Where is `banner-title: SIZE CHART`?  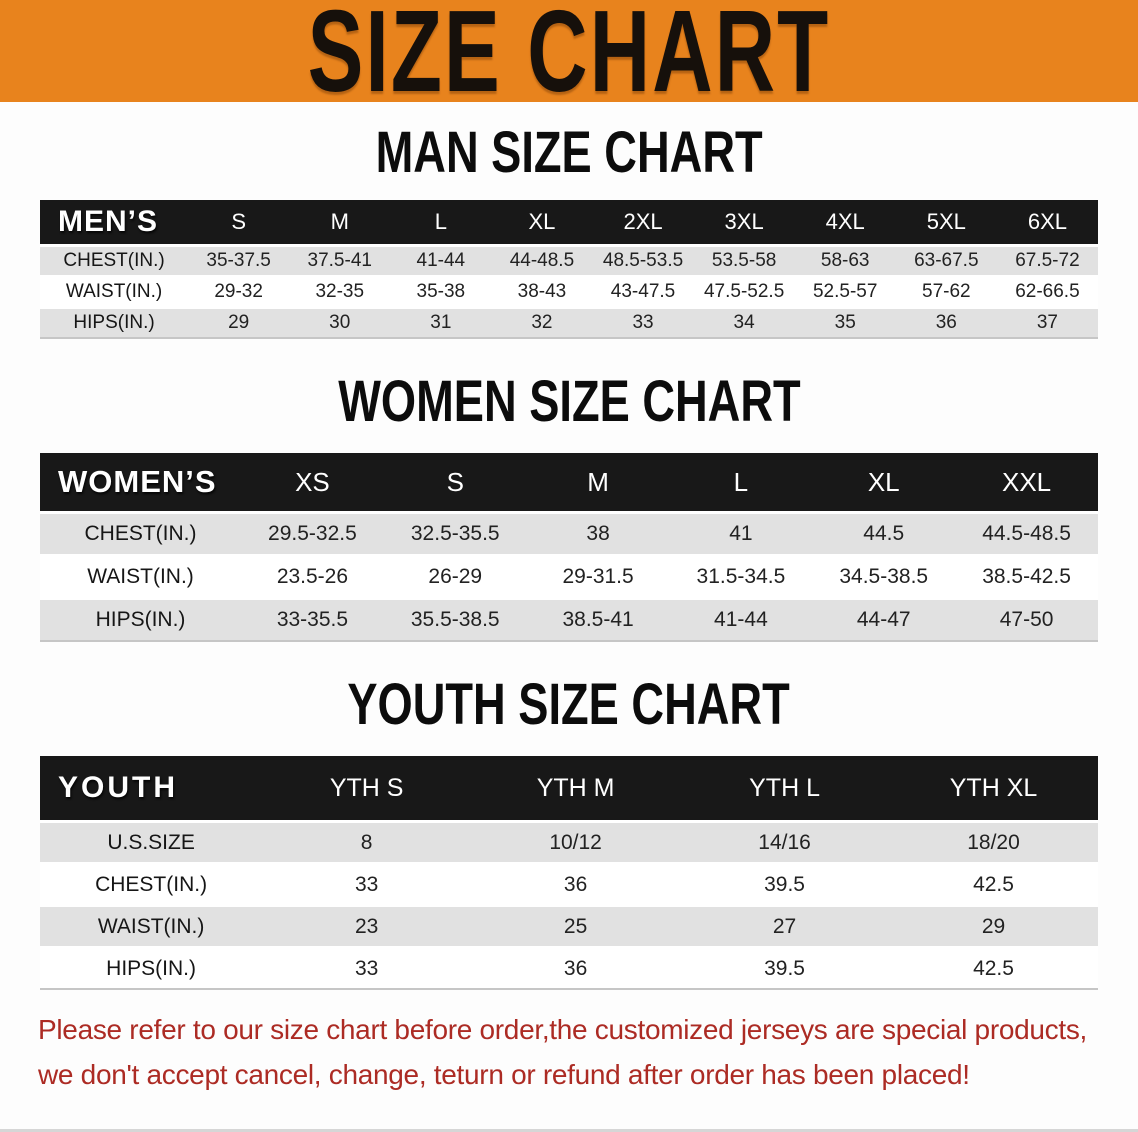
banner-title: SIZE CHART is located at coordinates (569, 51).